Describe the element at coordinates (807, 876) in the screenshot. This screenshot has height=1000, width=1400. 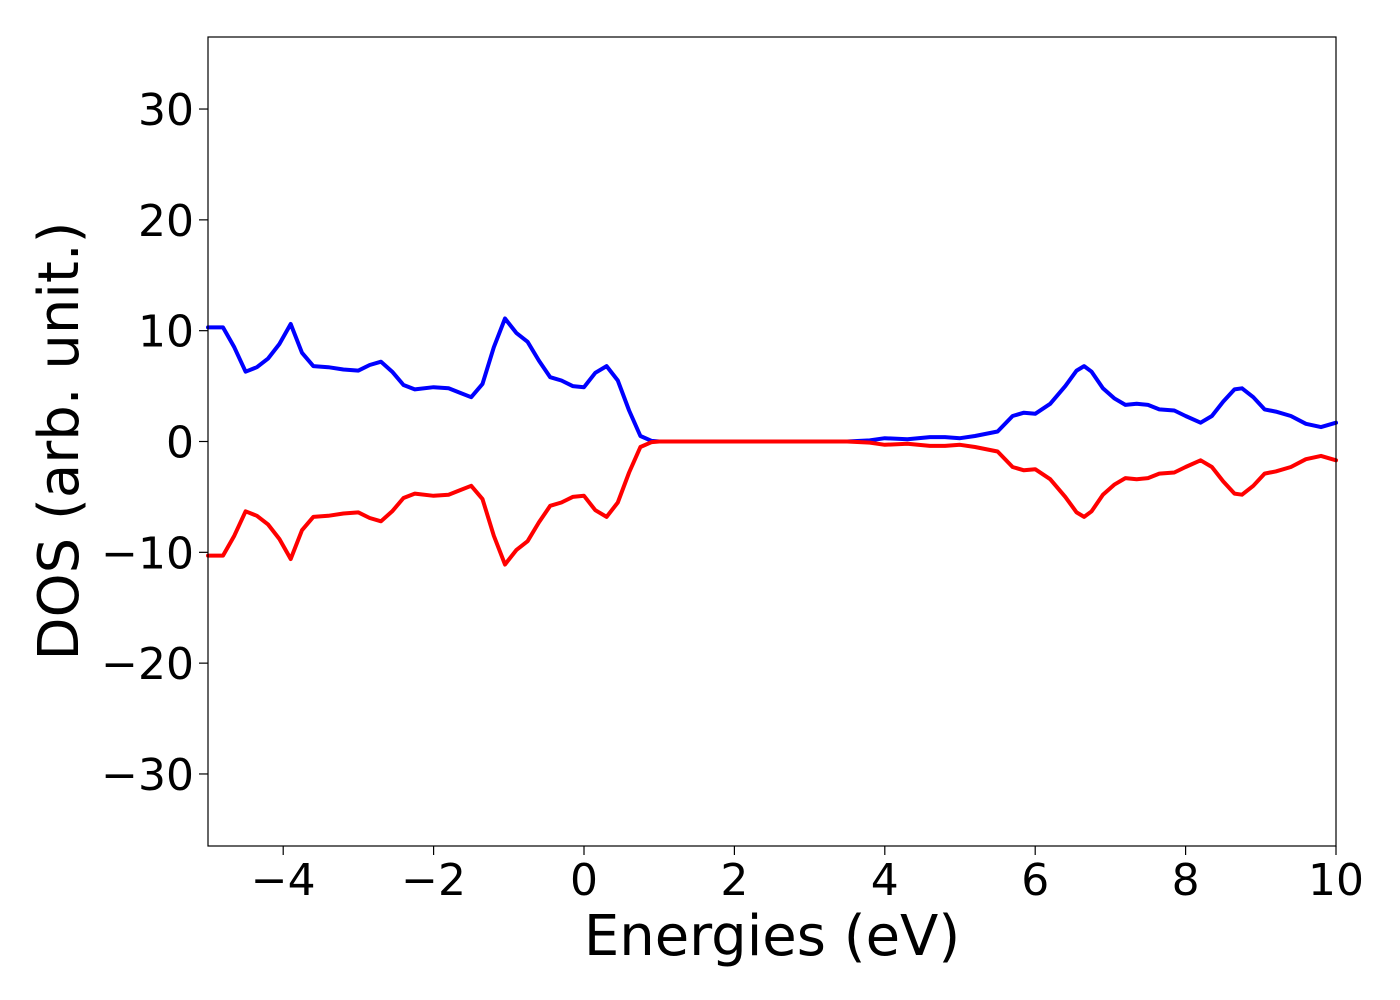
I see `x-axis: −4 −2 0 2 4 6 8 10` at that location.